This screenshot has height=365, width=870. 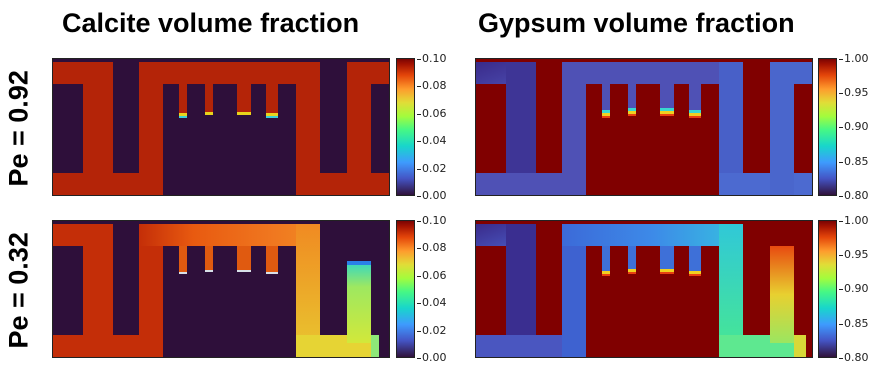 What do you see at coordinates (18, 128) in the screenshot?
I see `row-label-pe-092: Pe = 0.92` at bounding box center [18, 128].